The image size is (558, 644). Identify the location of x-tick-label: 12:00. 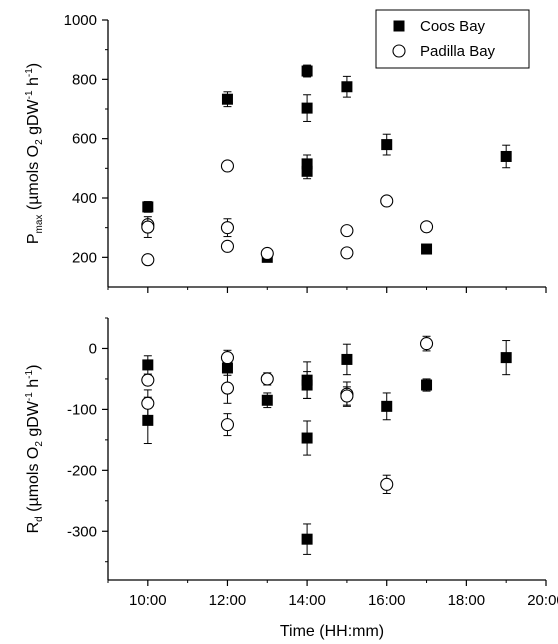
(228, 600).